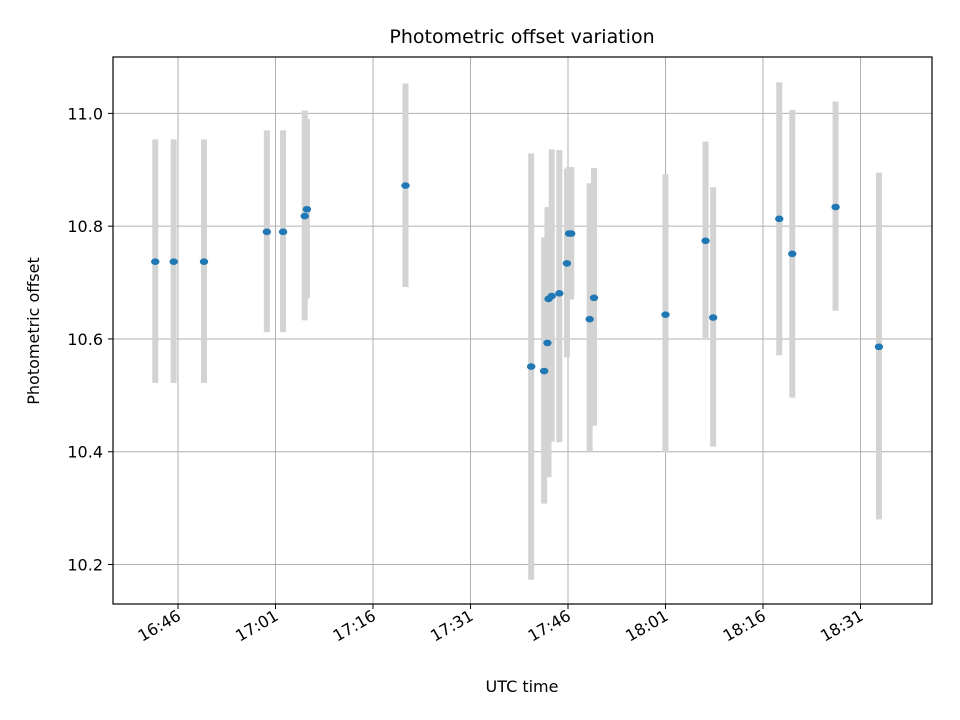 This screenshot has height=720, width=960. I want to click on y-tick-label: 10.2, so click(85, 565).